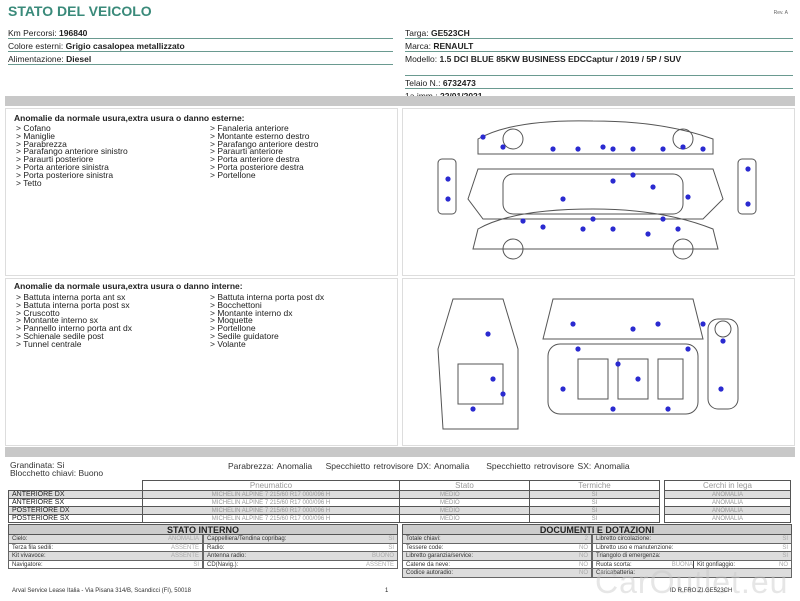  What do you see at coordinates (450, 33) in the screenshot?
I see `info-value: GE523CH` at bounding box center [450, 33].